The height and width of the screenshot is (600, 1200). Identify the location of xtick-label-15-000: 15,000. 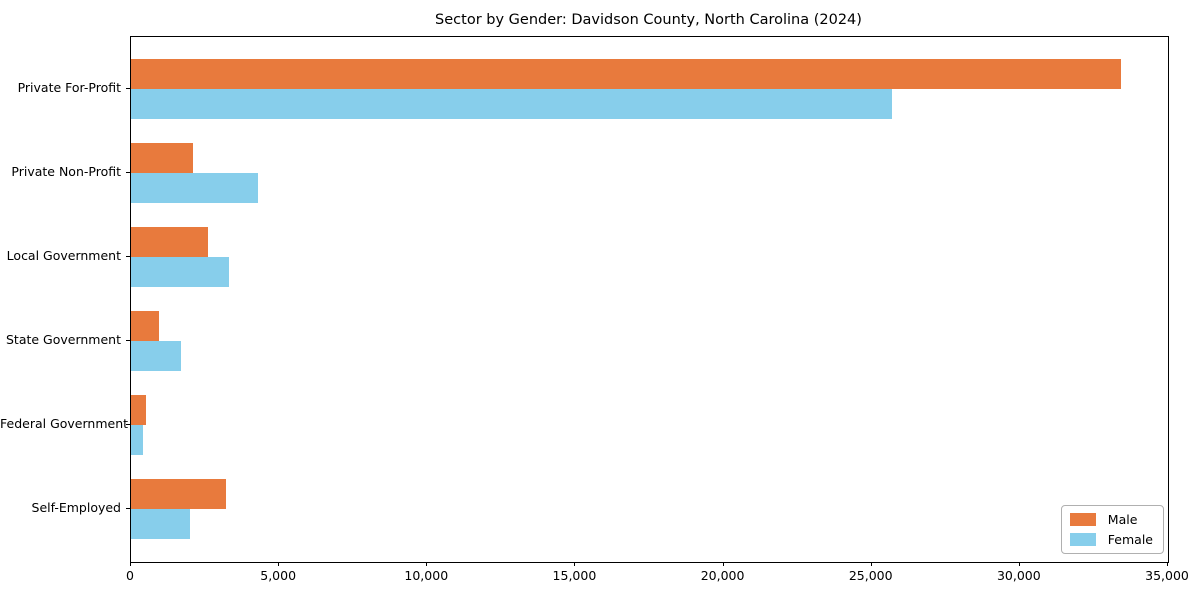
(574, 575).